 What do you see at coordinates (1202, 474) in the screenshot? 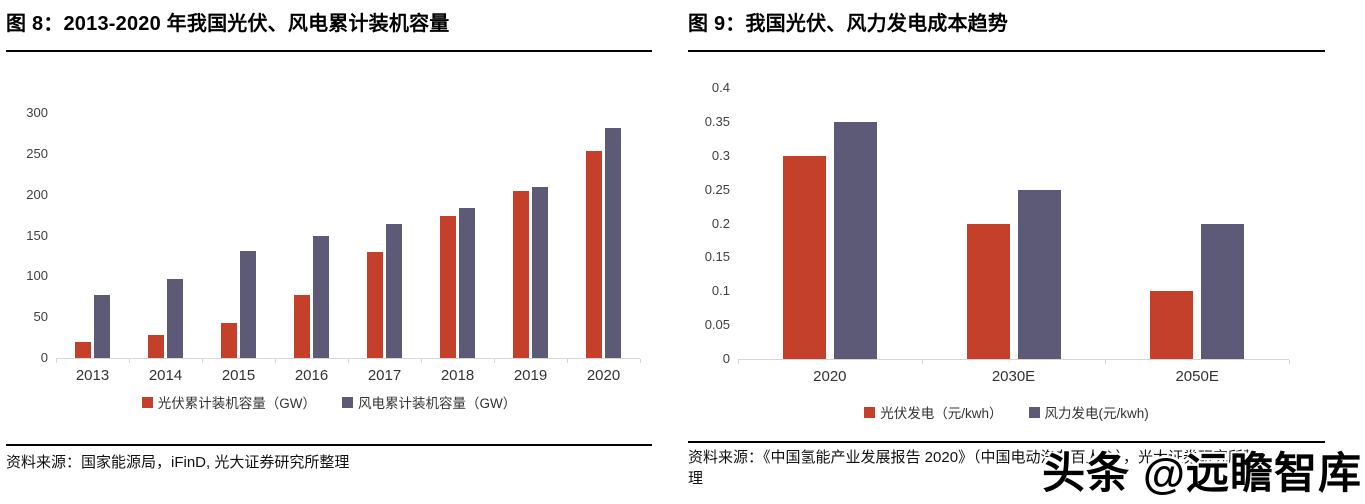
I see `watermark: 头条 @远瞻智库` at bounding box center [1202, 474].